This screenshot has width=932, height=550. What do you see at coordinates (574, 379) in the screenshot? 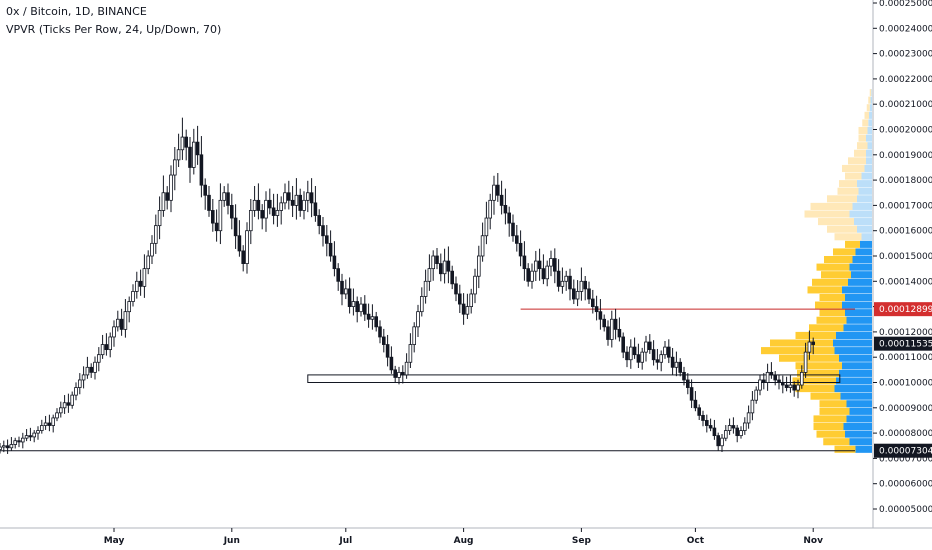
I see `consolidation-zone` at bounding box center [574, 379].